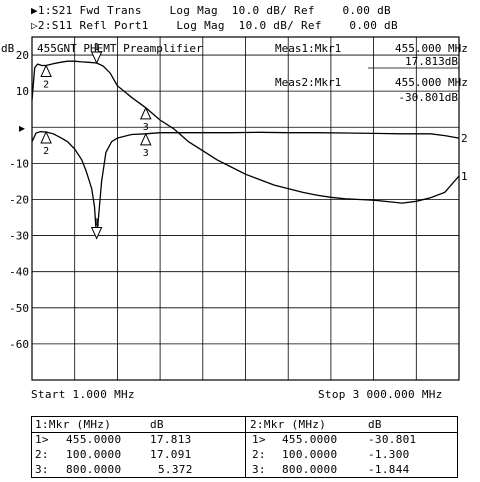 This screenshot has height=482, width=480. Describe the element at coordinates (8, 48) in the screenshot. I see `y-axis-label: dB` at that location.